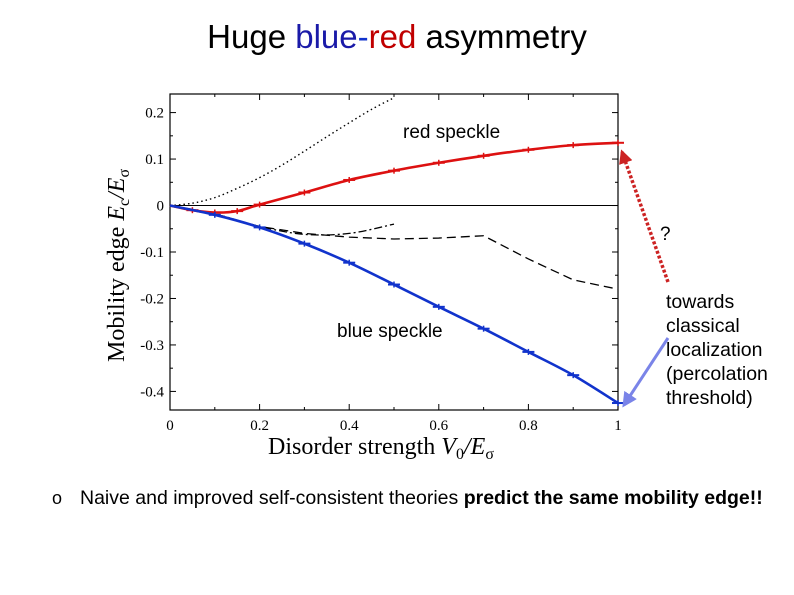 The height and width of the screenshot is (595, 794). What do you see at coordinates (709, 398) in the screenshot?
I see `towards-line-5: threshold)` at bounding box center [709, 398].